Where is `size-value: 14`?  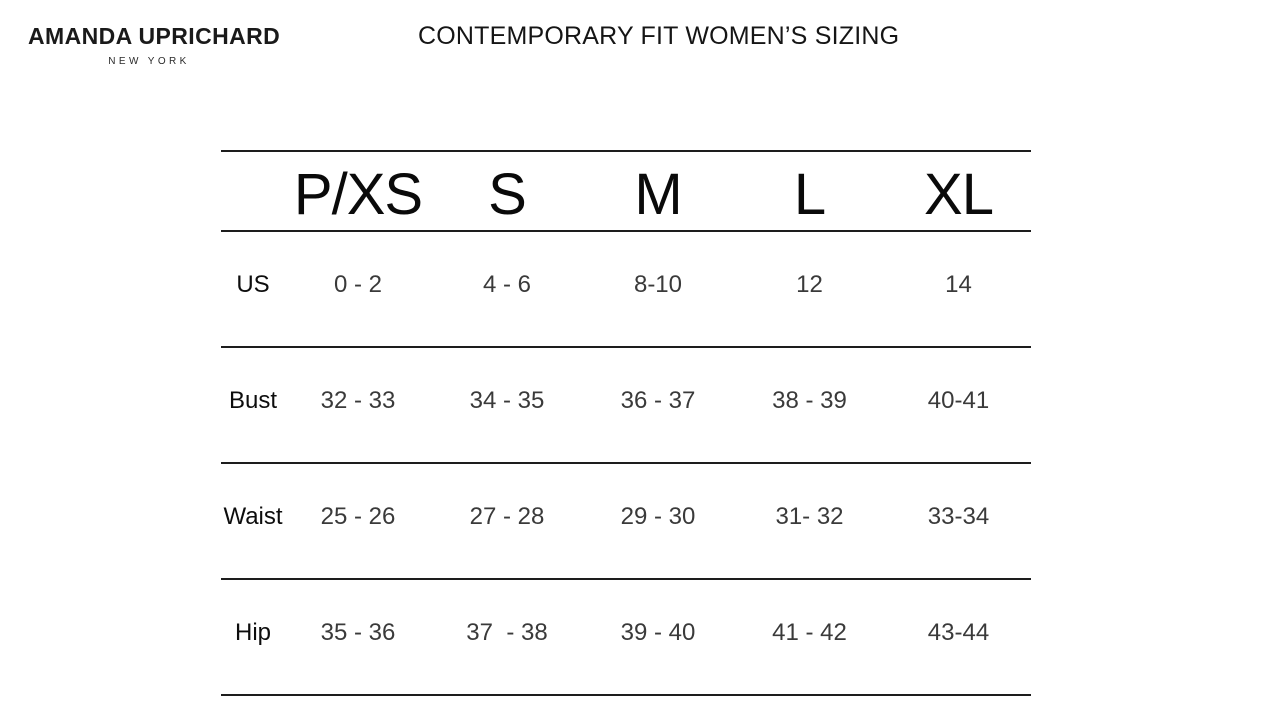 size-value: 14 is located at coordinates (958, 284).